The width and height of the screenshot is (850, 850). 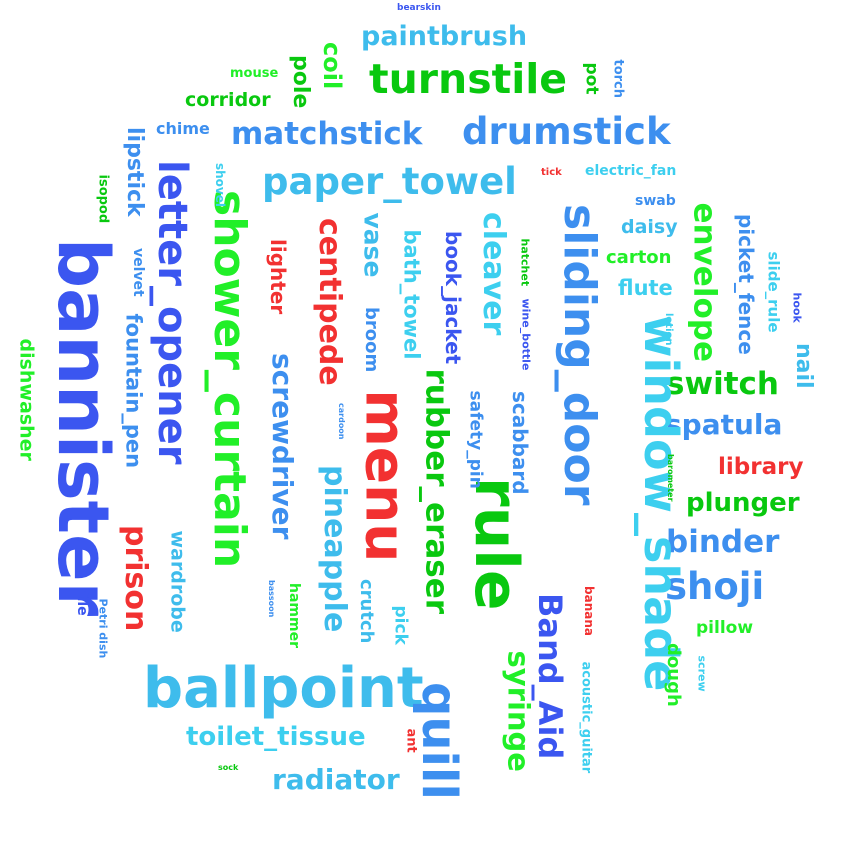 I want to click on word-centipede: centipede, so click(x=329, y=302).